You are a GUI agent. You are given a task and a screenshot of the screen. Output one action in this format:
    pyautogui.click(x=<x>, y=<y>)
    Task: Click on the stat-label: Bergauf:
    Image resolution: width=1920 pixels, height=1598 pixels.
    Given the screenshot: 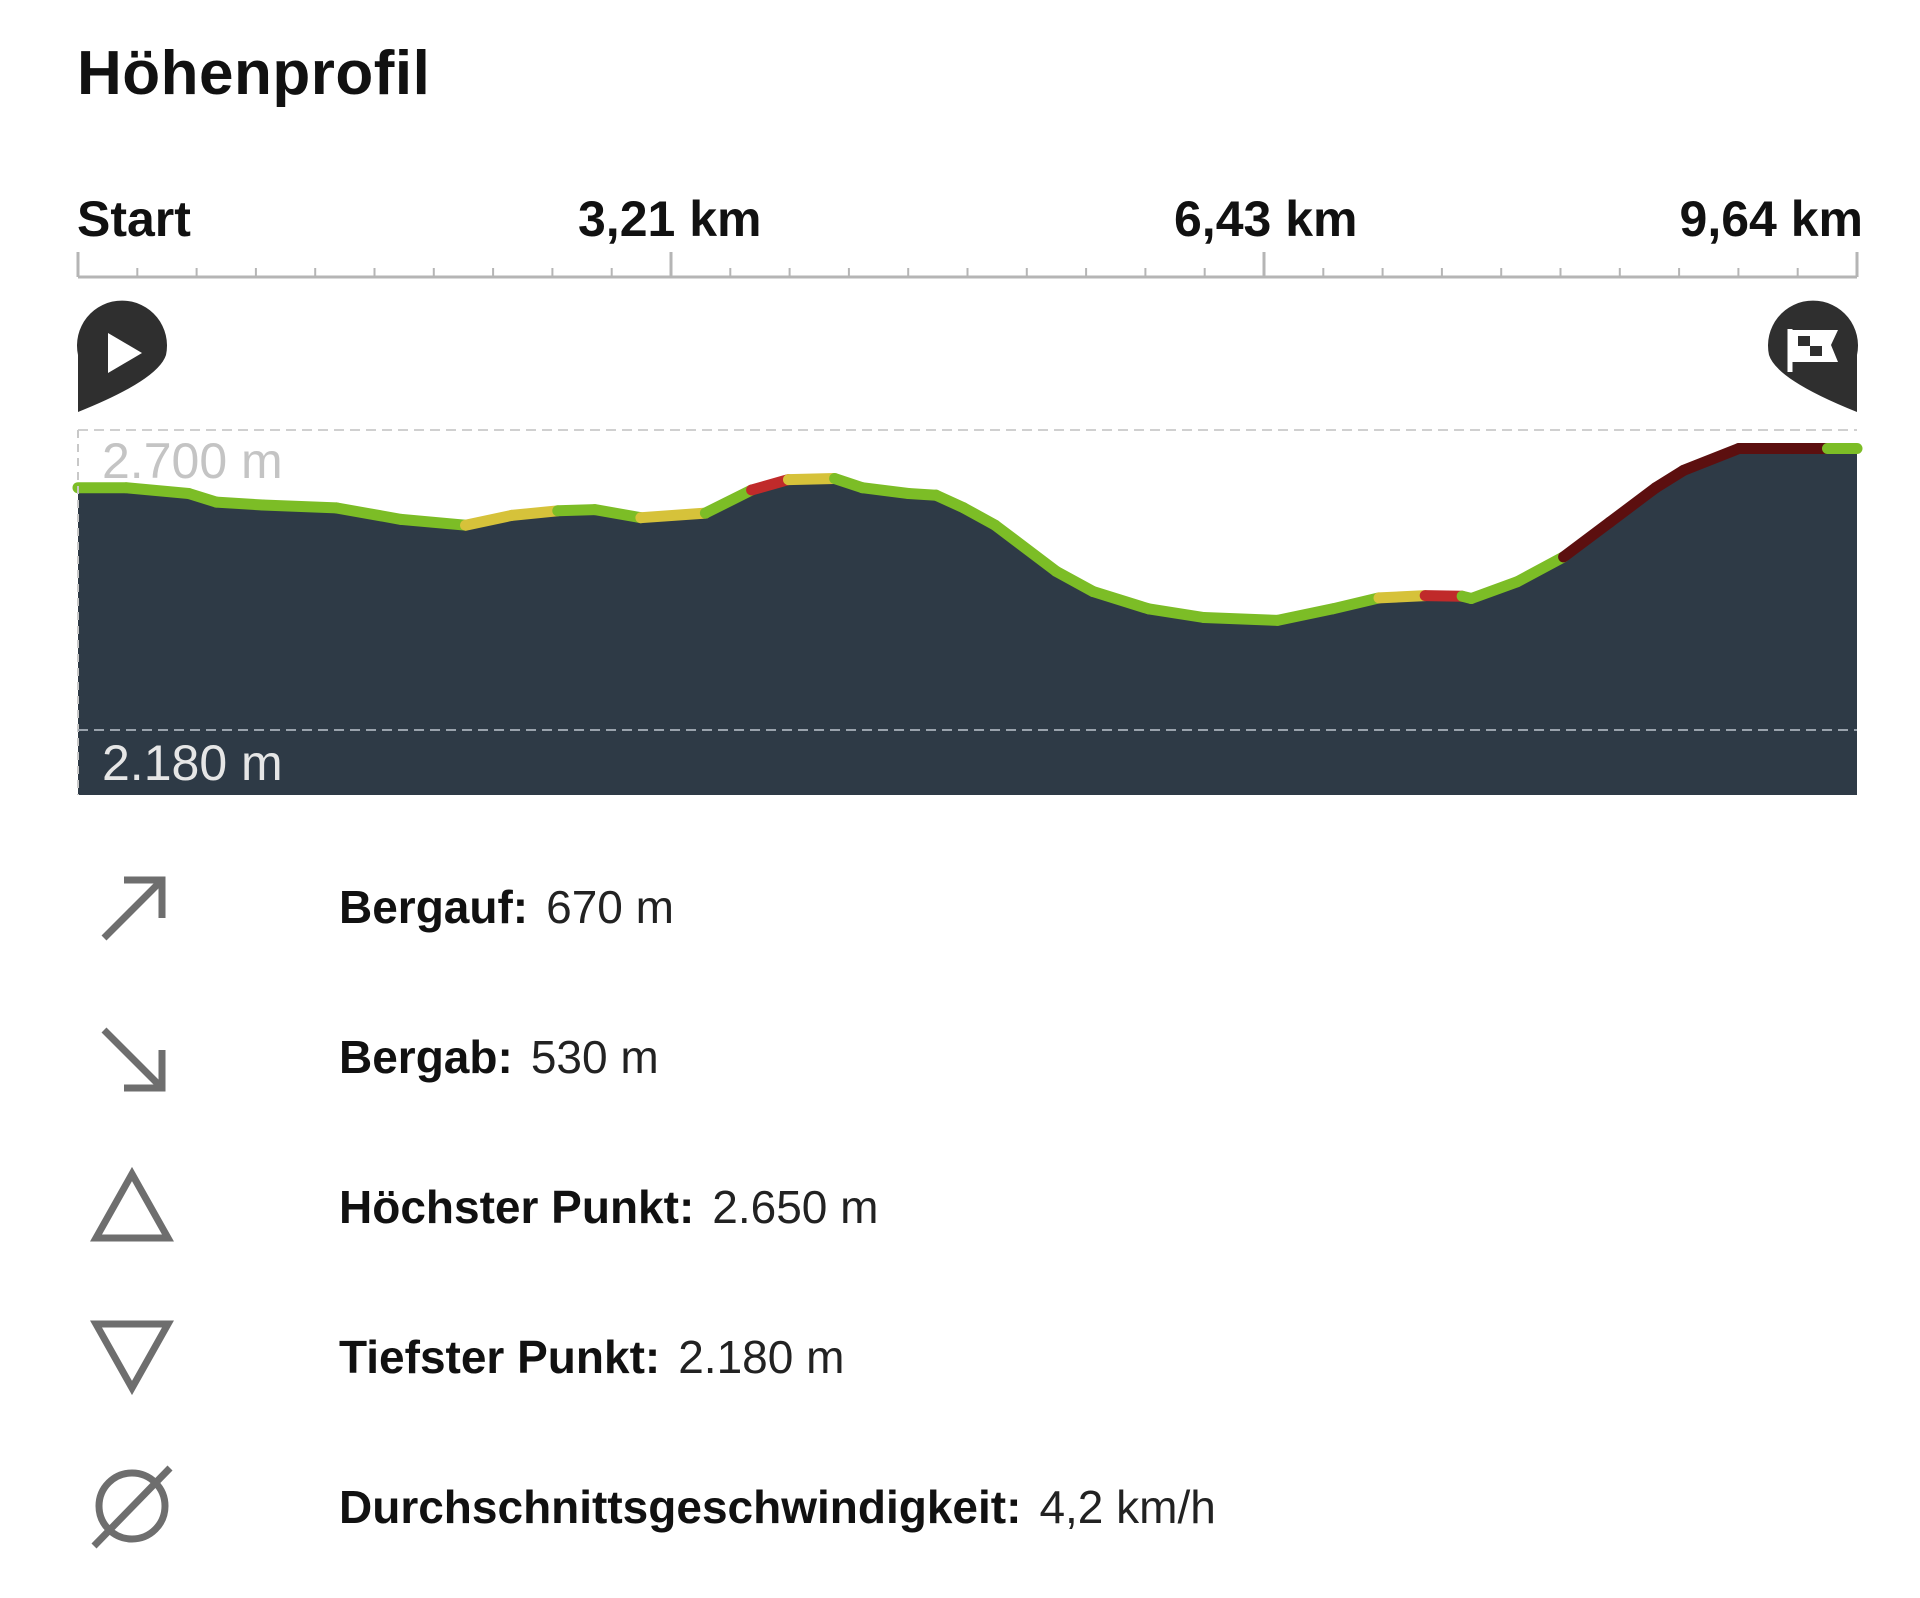 What is the action you would take?
    pyautogui.click(x=434, y=907)
    